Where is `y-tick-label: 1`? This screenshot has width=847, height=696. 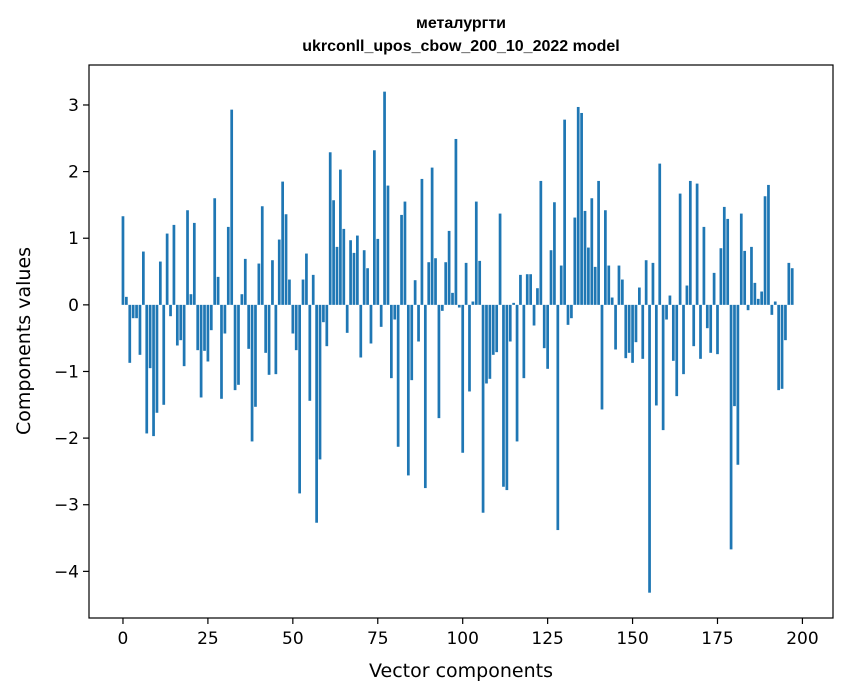
y-tick-label: 1 is located at coordinates (73, 239).